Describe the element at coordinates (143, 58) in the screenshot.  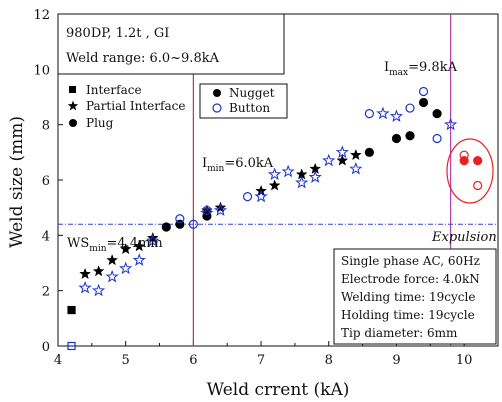
I see `info-weld-range: Weld range: 6.0~9.8kA` at that location.